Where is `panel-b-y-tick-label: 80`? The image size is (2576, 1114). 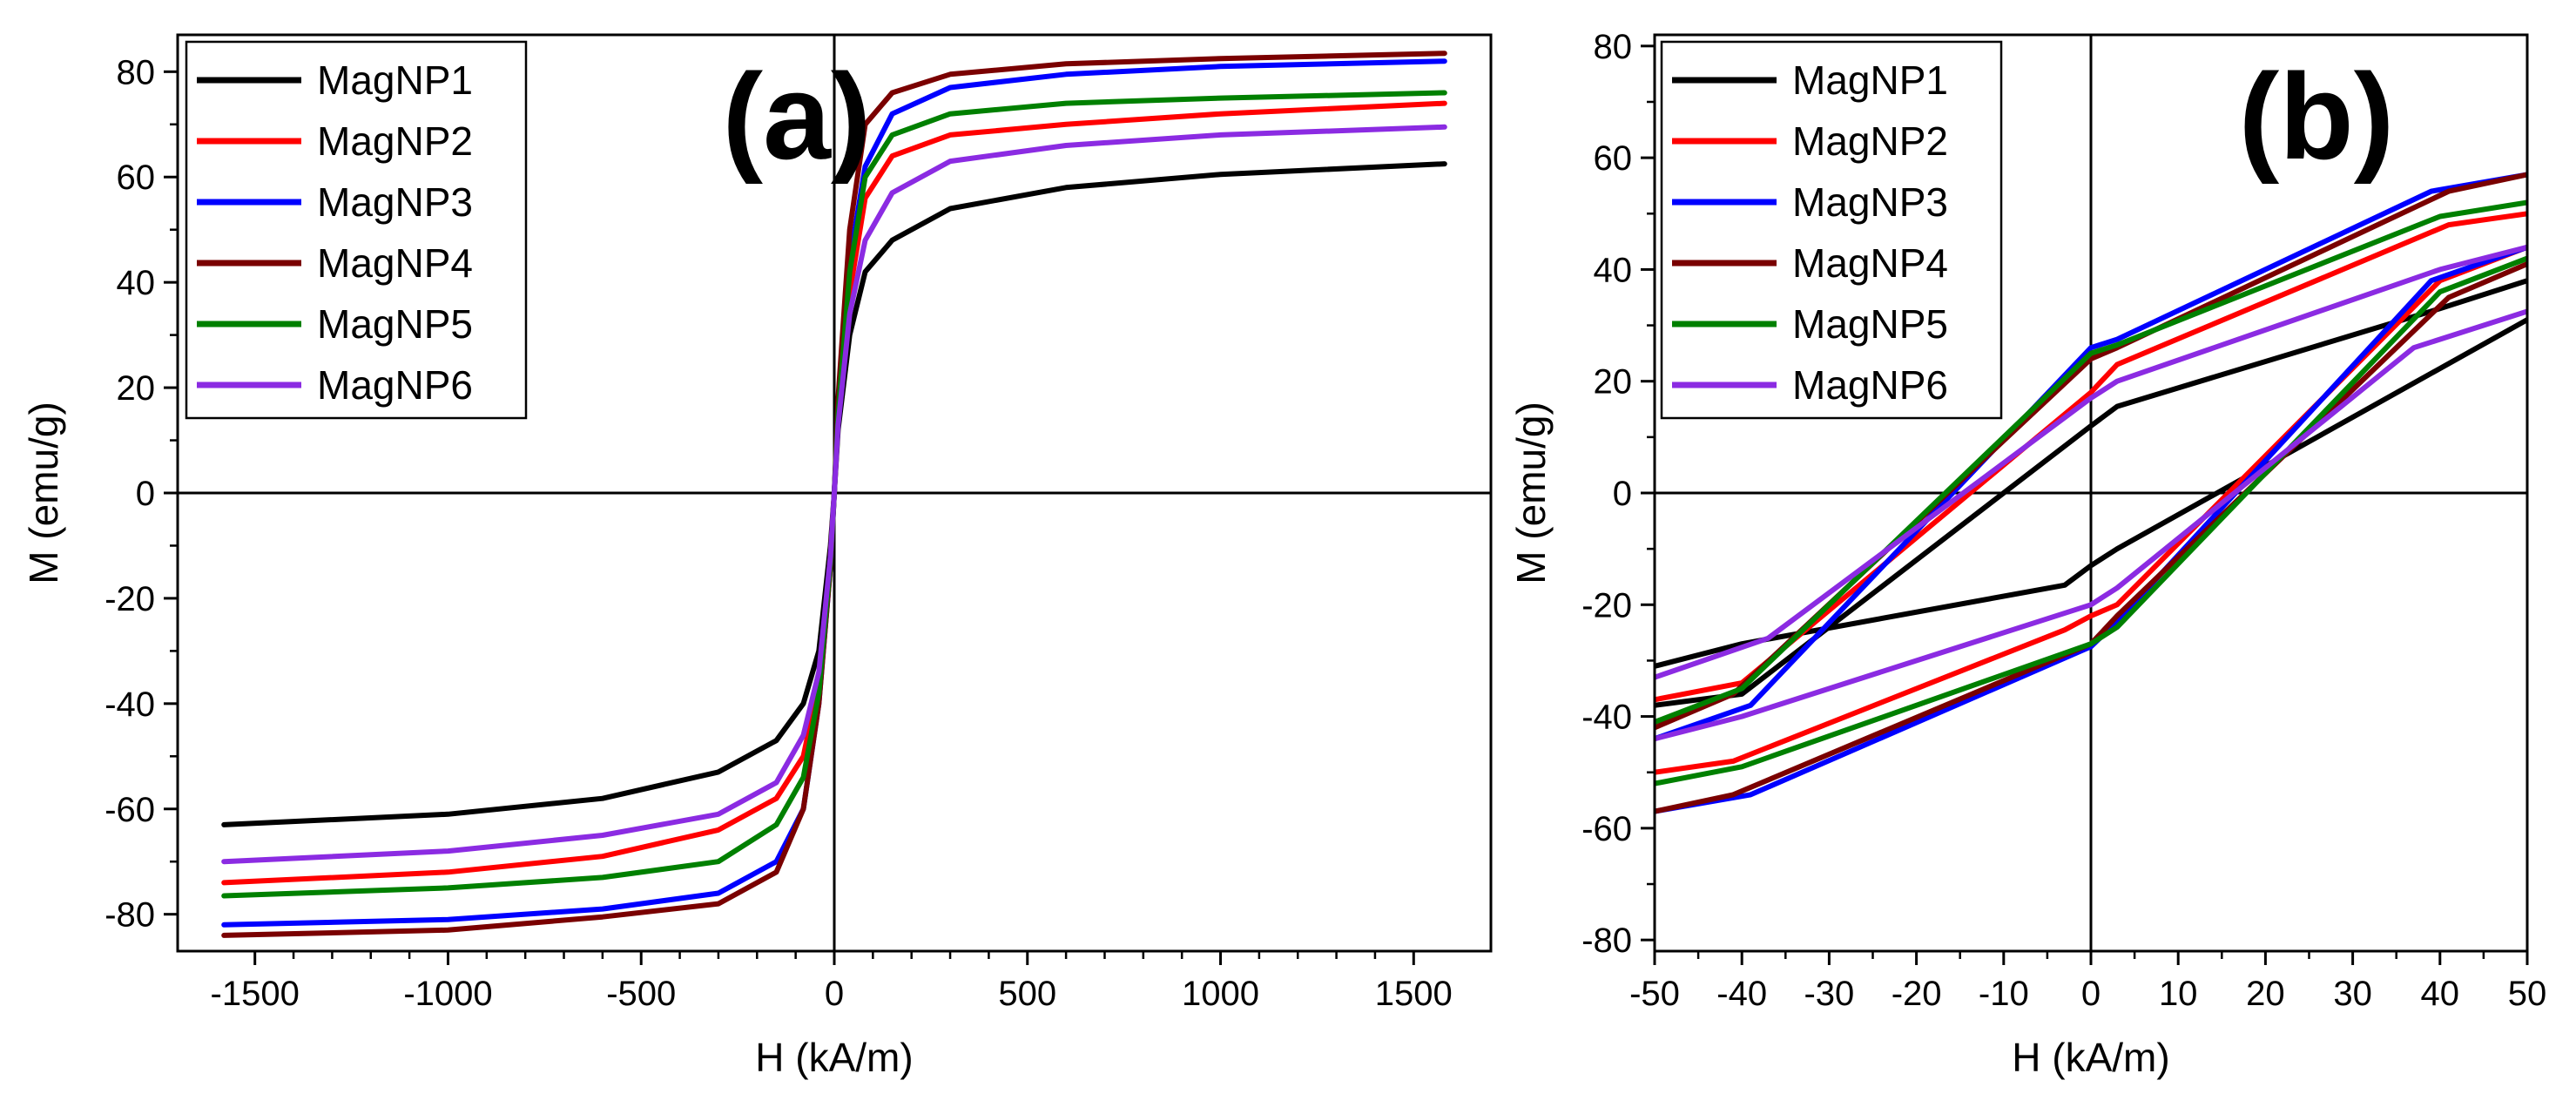 panel-b-y-tick-label: 80 is located at coordinates (1613, 47).